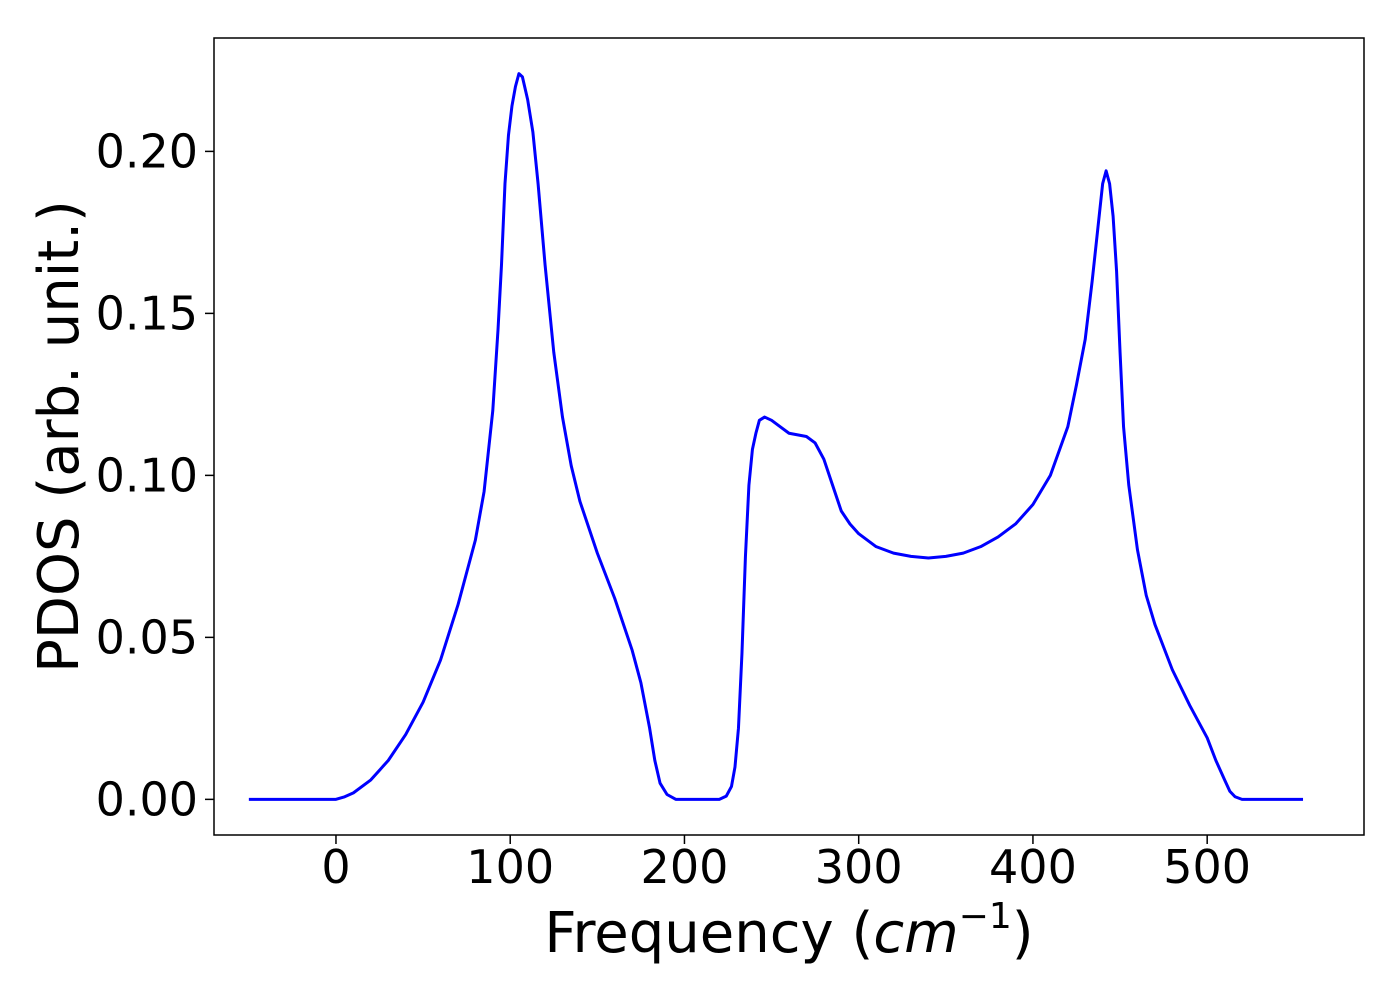 This screenshot has height=1000, width=1400. Describe the element at coordinates (1023, 933) in the screenshot. I see `x-axis-label-close: )` at that location.